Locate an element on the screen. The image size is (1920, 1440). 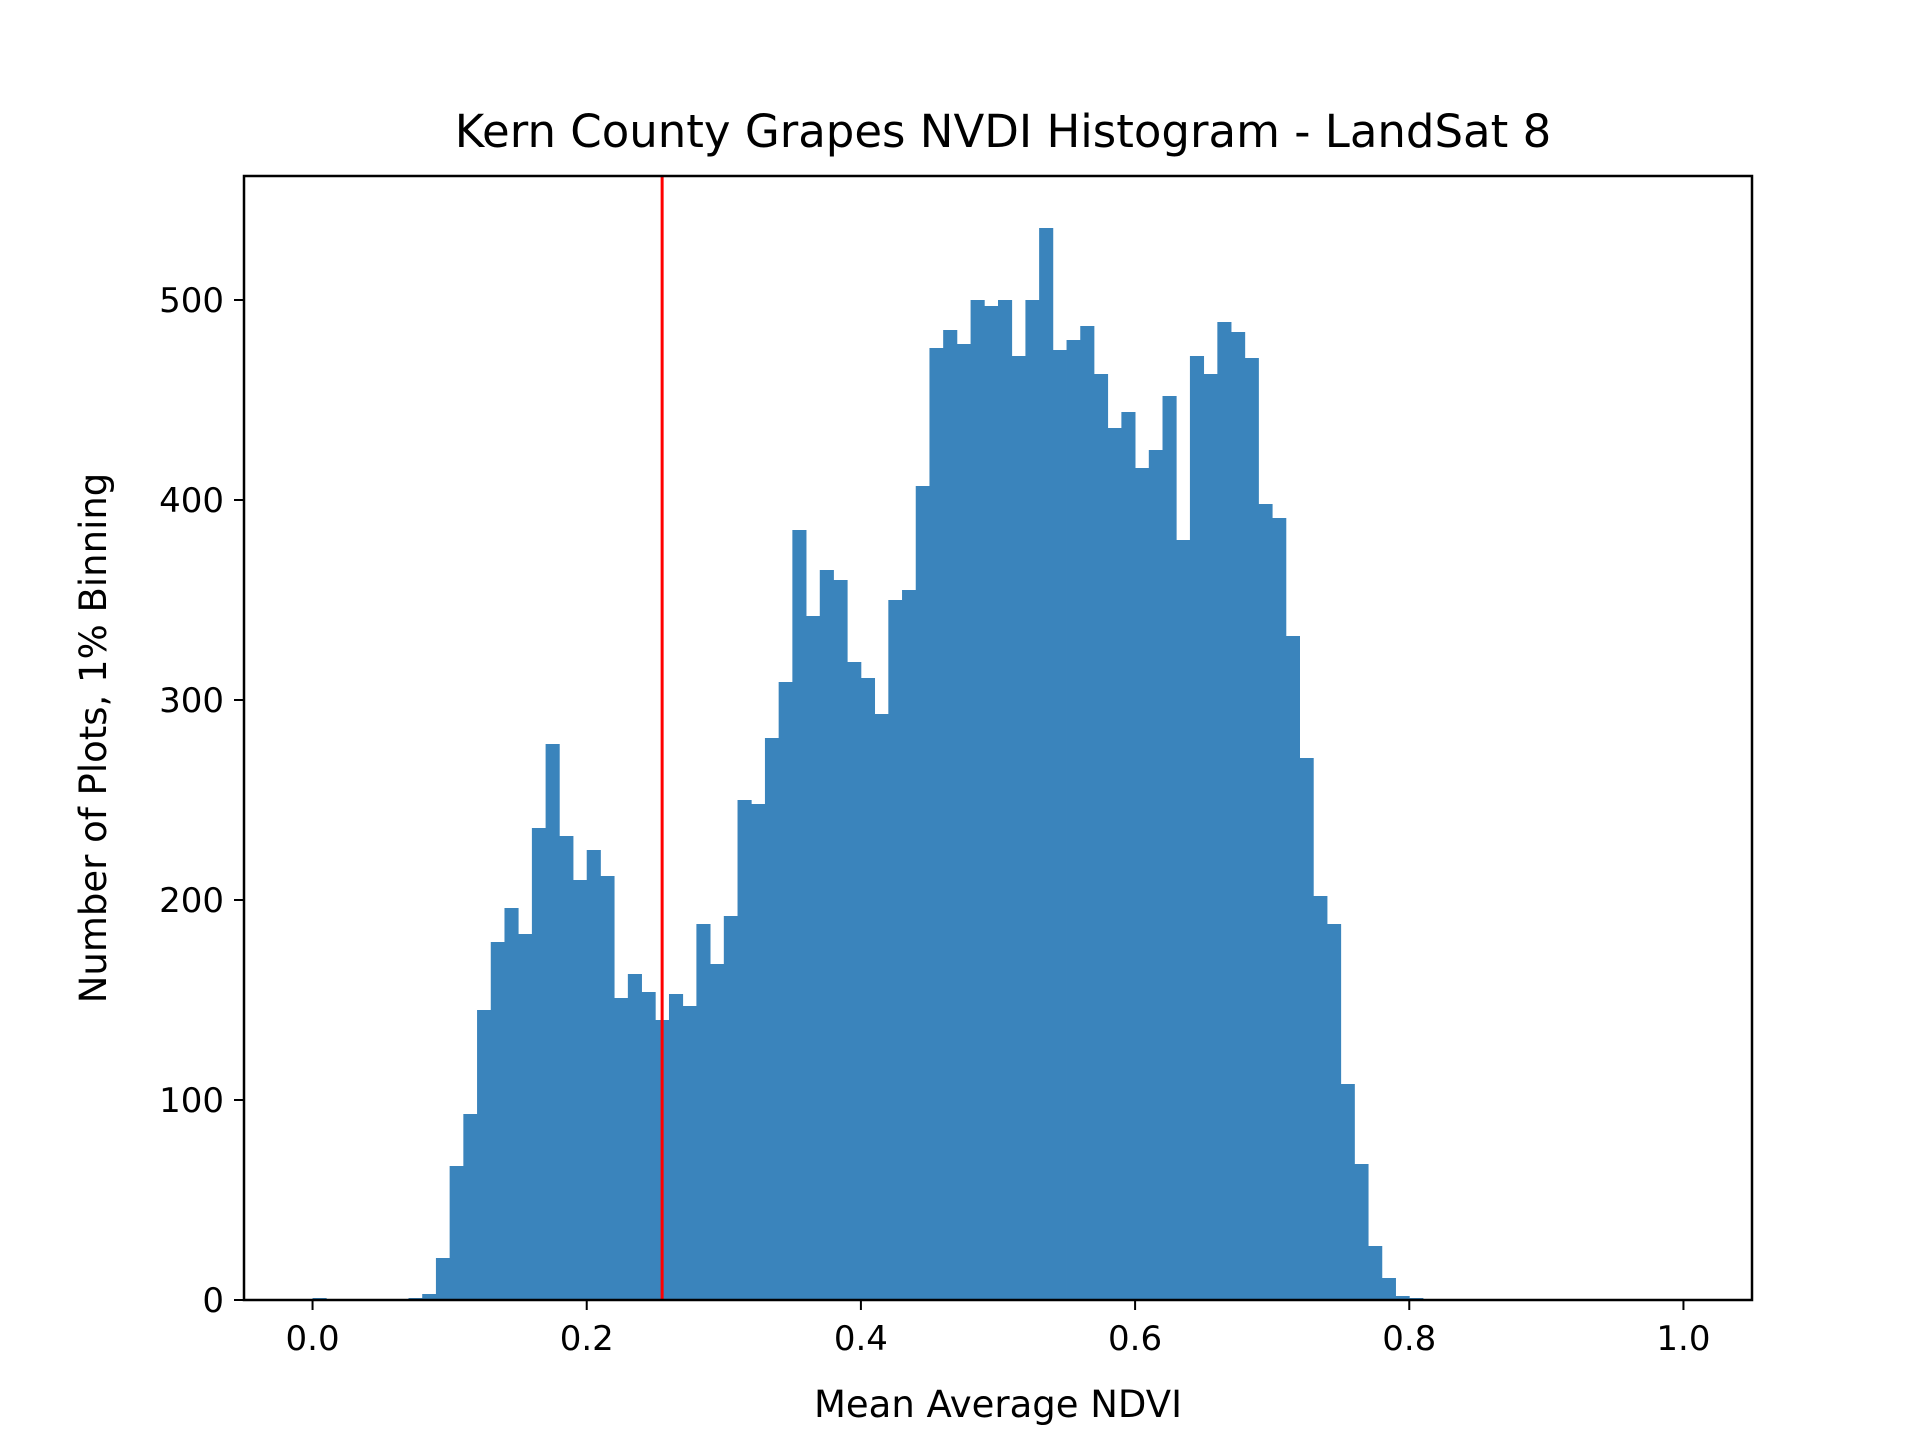
x-tick-label: 0.0 is located at coordinates (313, 1339).